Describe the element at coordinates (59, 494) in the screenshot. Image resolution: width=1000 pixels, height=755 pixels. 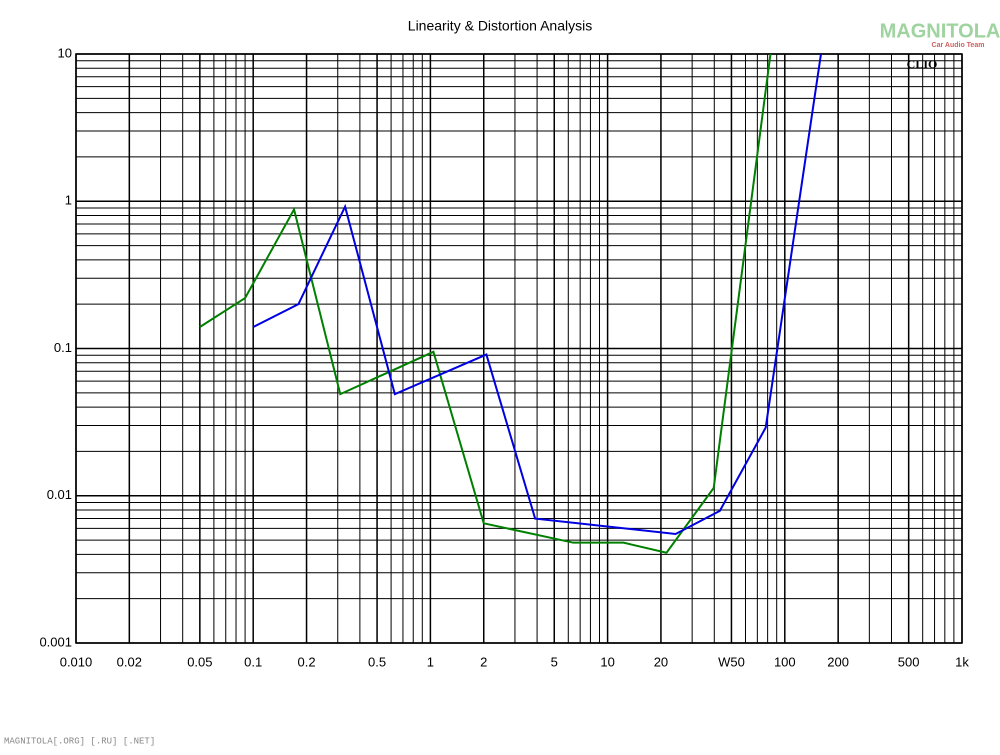
I see `y-tick-label: 0.01` at that location.